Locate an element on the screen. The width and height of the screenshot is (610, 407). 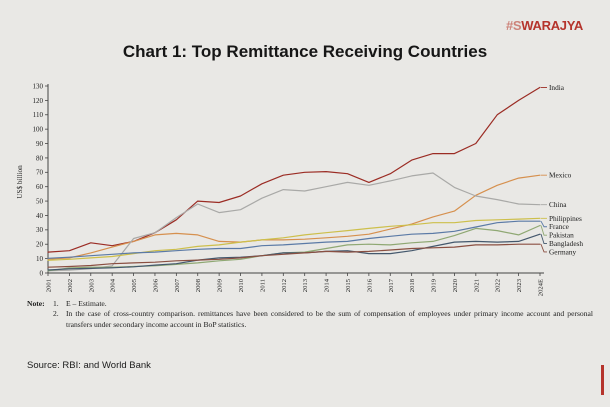
y-axis-label: US$ billion is located at coordinates (20, 182).